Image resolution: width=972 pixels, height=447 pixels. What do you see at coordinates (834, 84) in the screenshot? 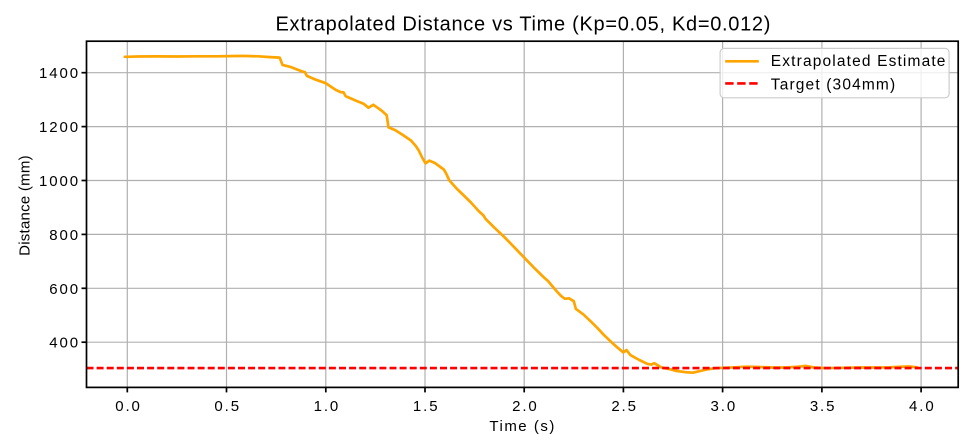
I see `svg-text: Target (304mm)` at bounding box center [834, 84].